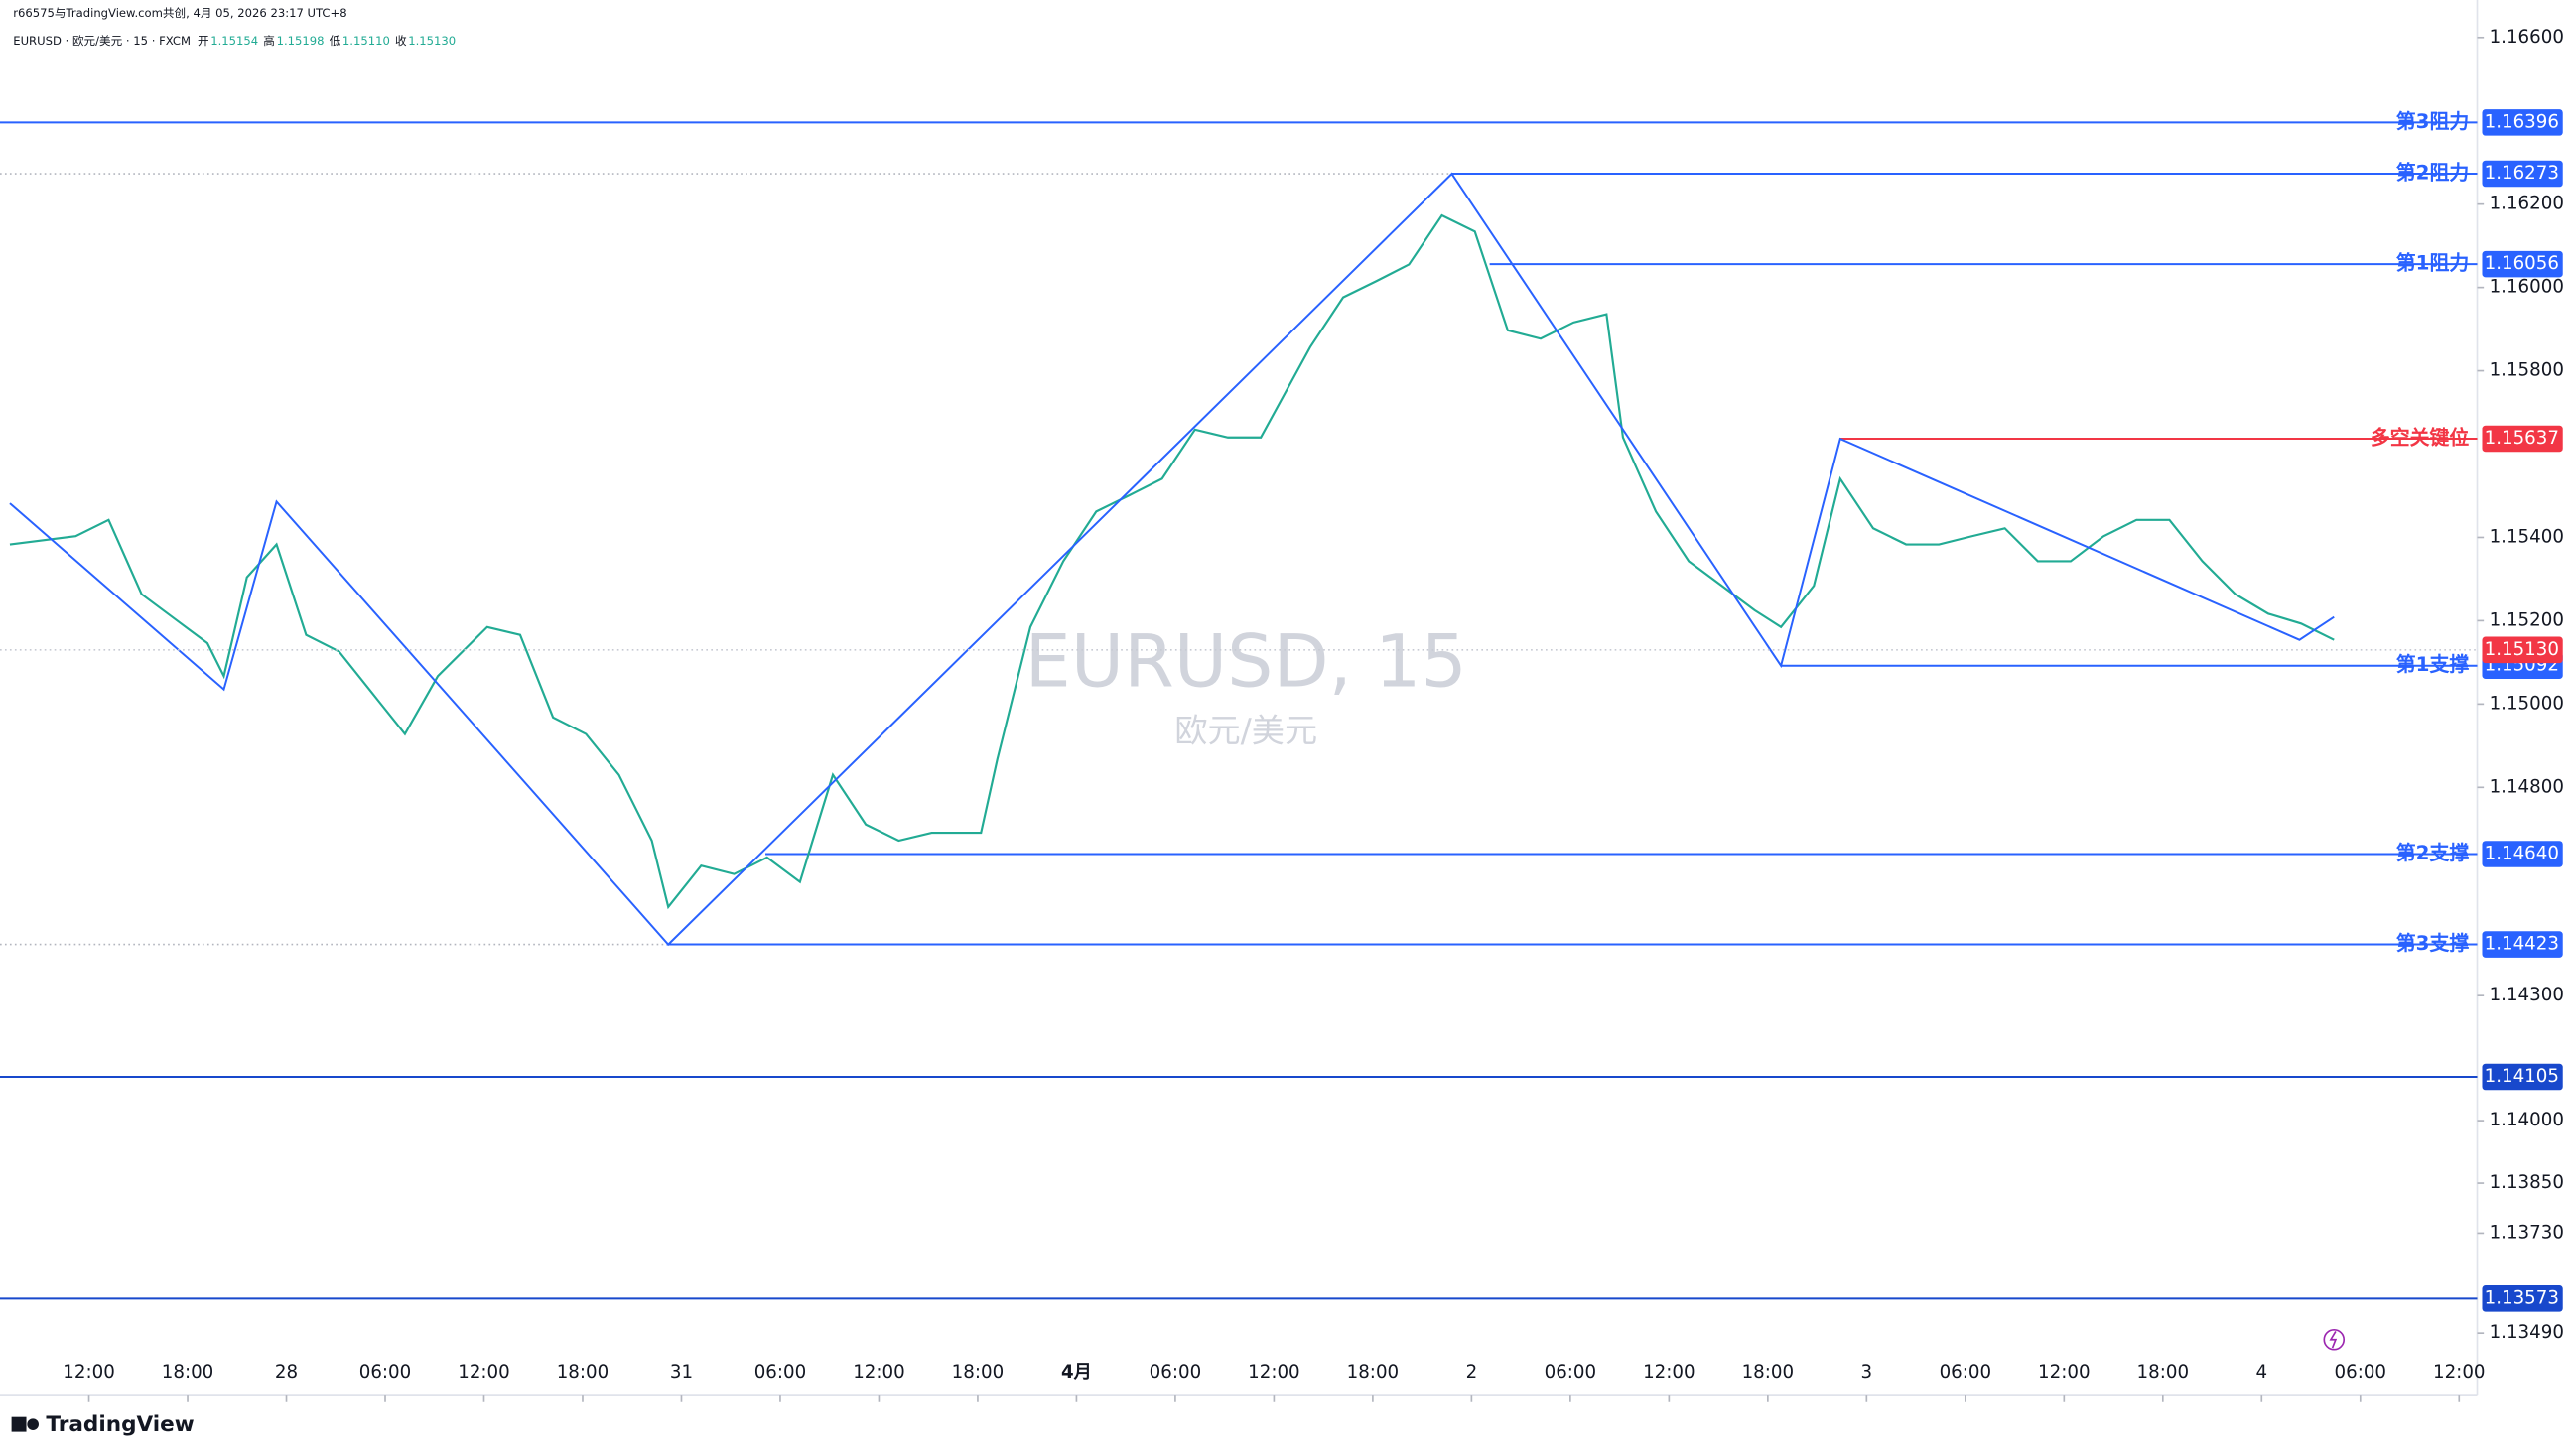 This screenshot has height=1454, width=2576. What do you see at coordinates (2433, 944) in the screenshot?
I see `level-name: 第3支撑` at bounding box center [2433, 944].